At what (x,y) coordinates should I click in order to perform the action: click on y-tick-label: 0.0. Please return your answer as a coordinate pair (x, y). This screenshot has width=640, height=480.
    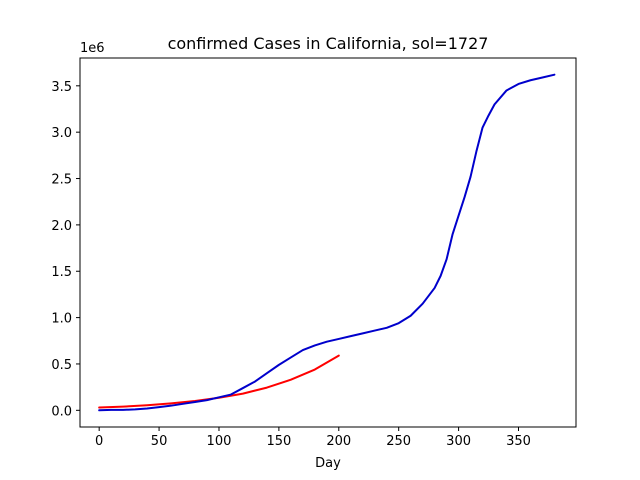
    Looking at the image, I should click on (61, 411).